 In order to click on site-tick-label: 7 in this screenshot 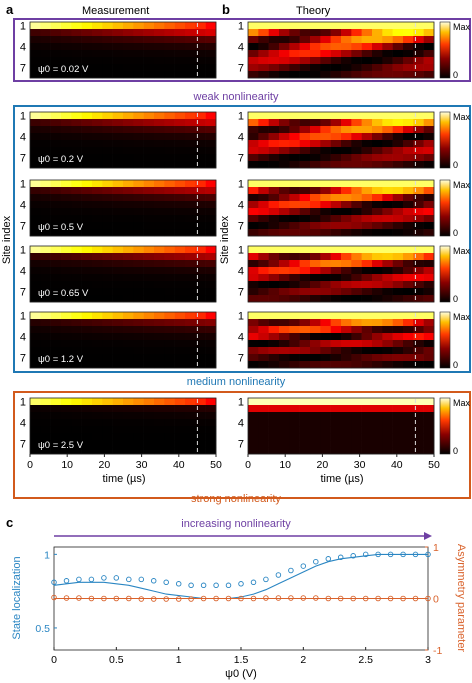, I will do `click(23, 159)`.